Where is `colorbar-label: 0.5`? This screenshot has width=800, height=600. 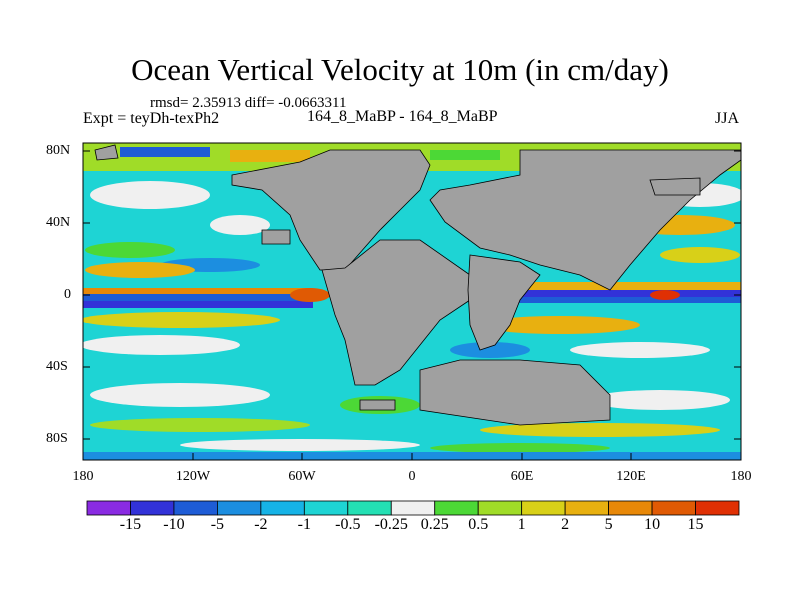
colorbar-label: 0.5 is located at coordinates (478, 524).